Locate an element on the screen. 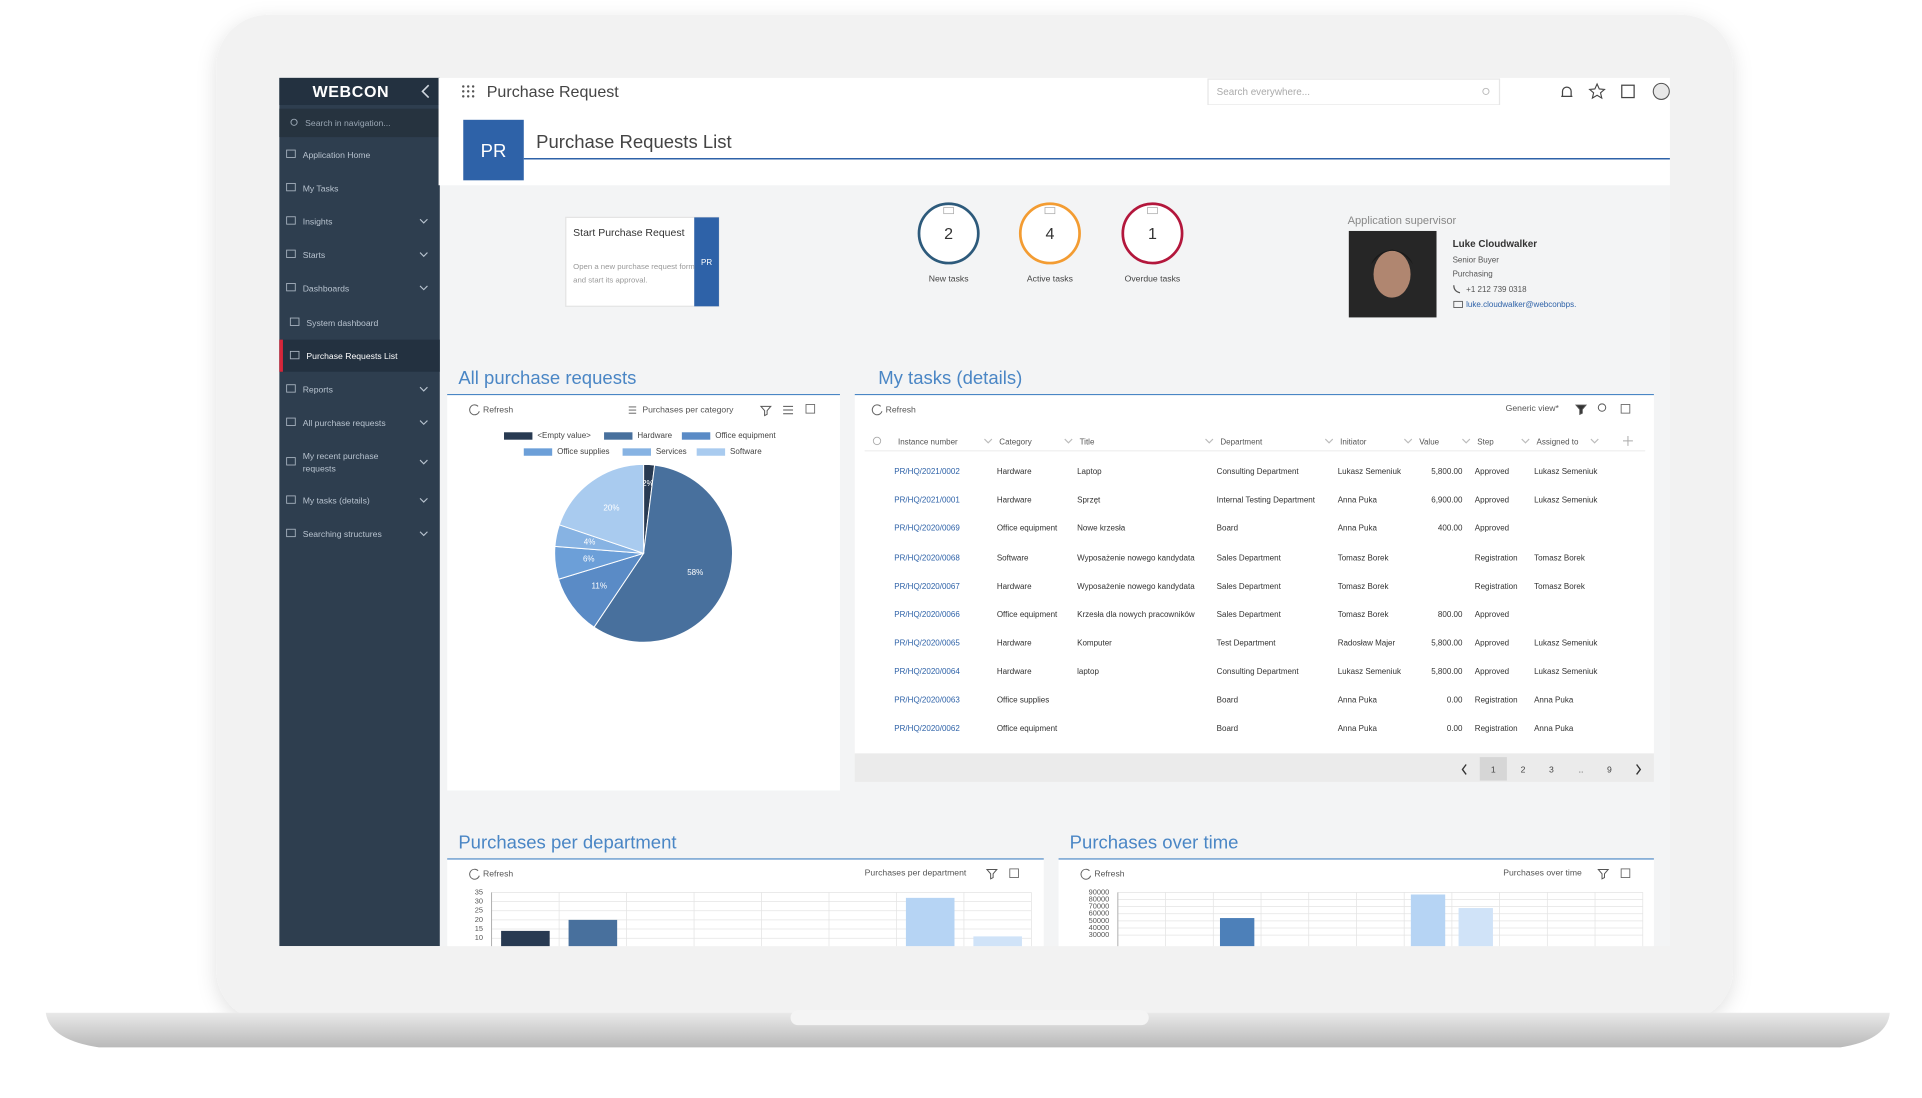  add-column-icon is located at coordinates (1628, 440).